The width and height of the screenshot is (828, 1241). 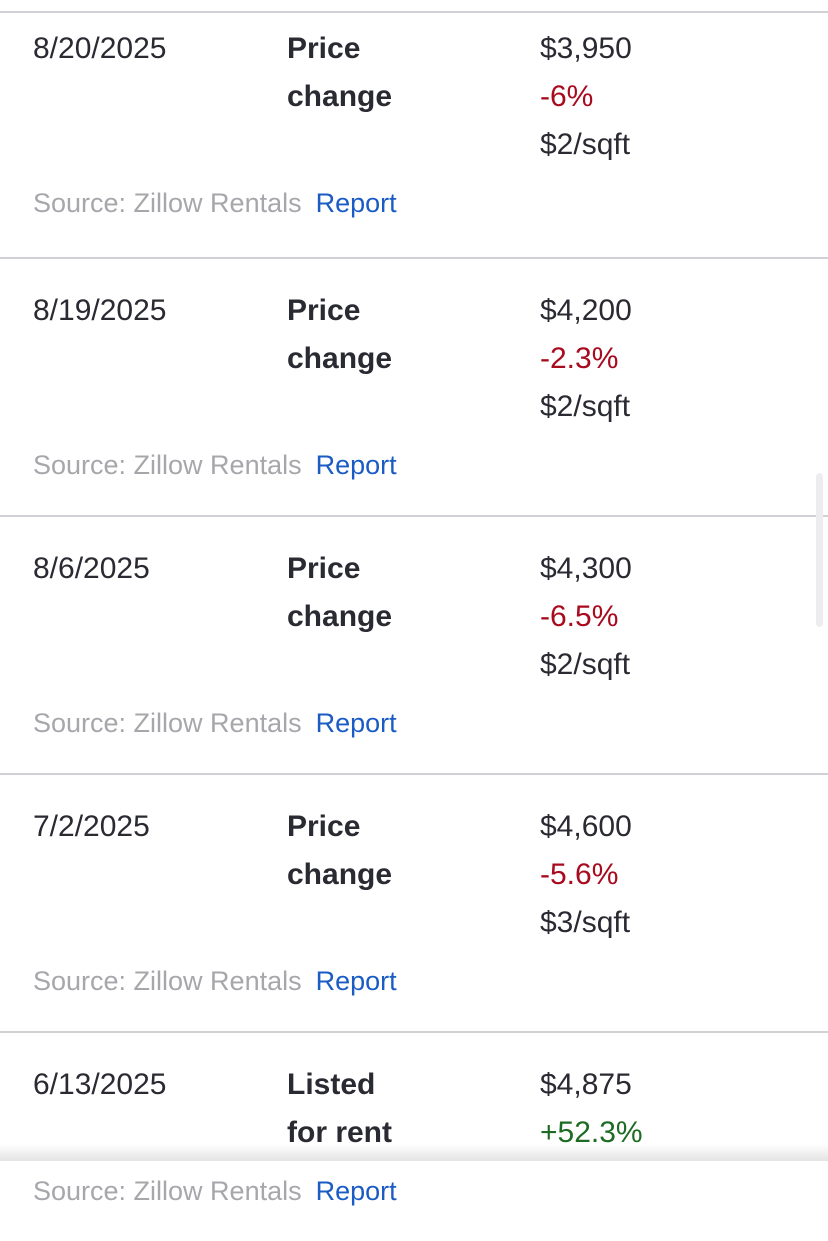 I want to click on price-change-percent: -6%, so click(x=567, y=96).